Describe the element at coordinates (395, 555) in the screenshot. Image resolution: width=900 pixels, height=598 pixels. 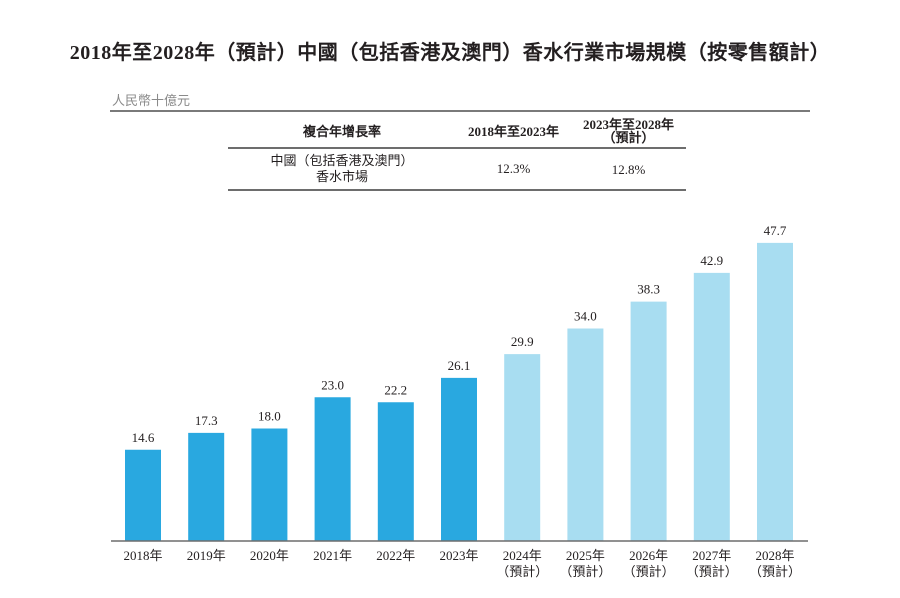
I see `x-tick-label: 2022年` at that location.